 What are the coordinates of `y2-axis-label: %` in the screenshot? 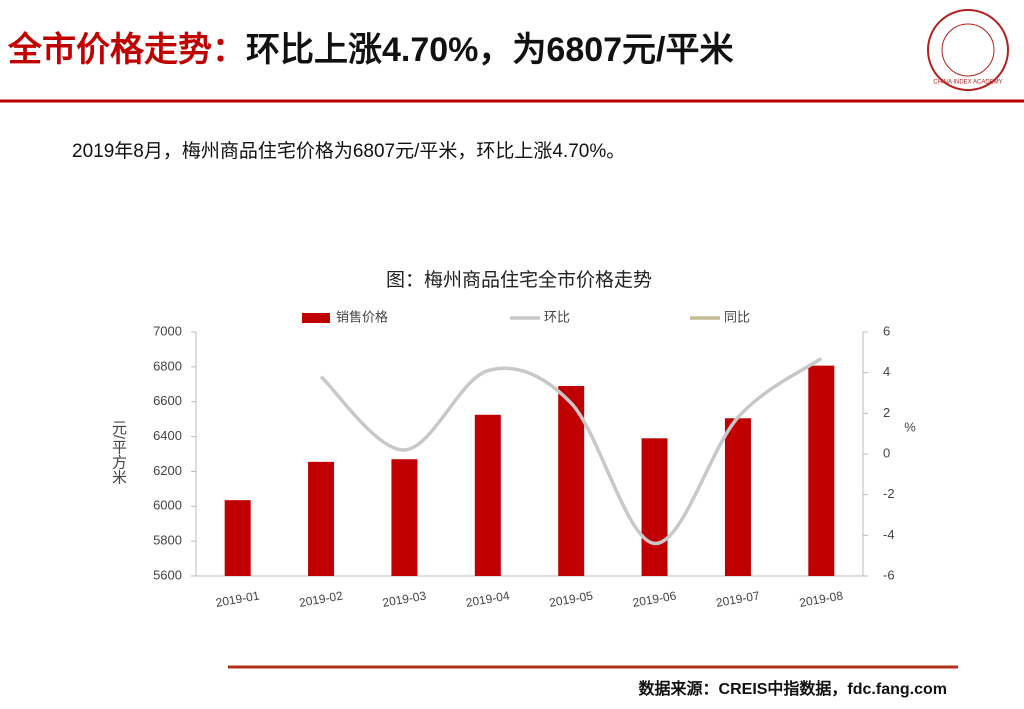 It's located at (910, 426).